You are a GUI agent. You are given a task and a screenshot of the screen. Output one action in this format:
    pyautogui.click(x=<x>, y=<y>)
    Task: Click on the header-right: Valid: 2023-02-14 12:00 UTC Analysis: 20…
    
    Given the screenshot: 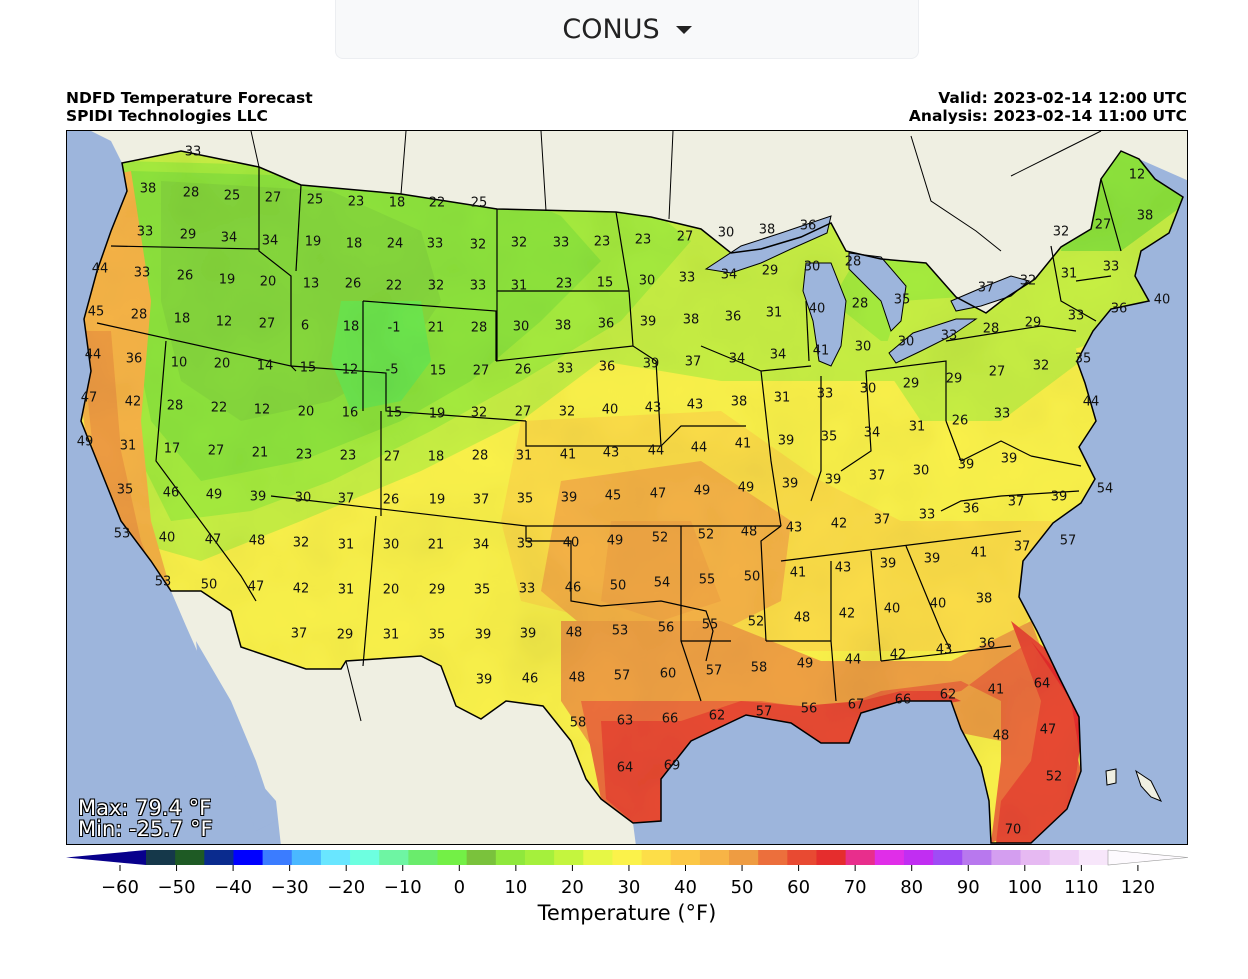 What is the action you would take?
    pyautogui.click(x=1048, y=107)
    